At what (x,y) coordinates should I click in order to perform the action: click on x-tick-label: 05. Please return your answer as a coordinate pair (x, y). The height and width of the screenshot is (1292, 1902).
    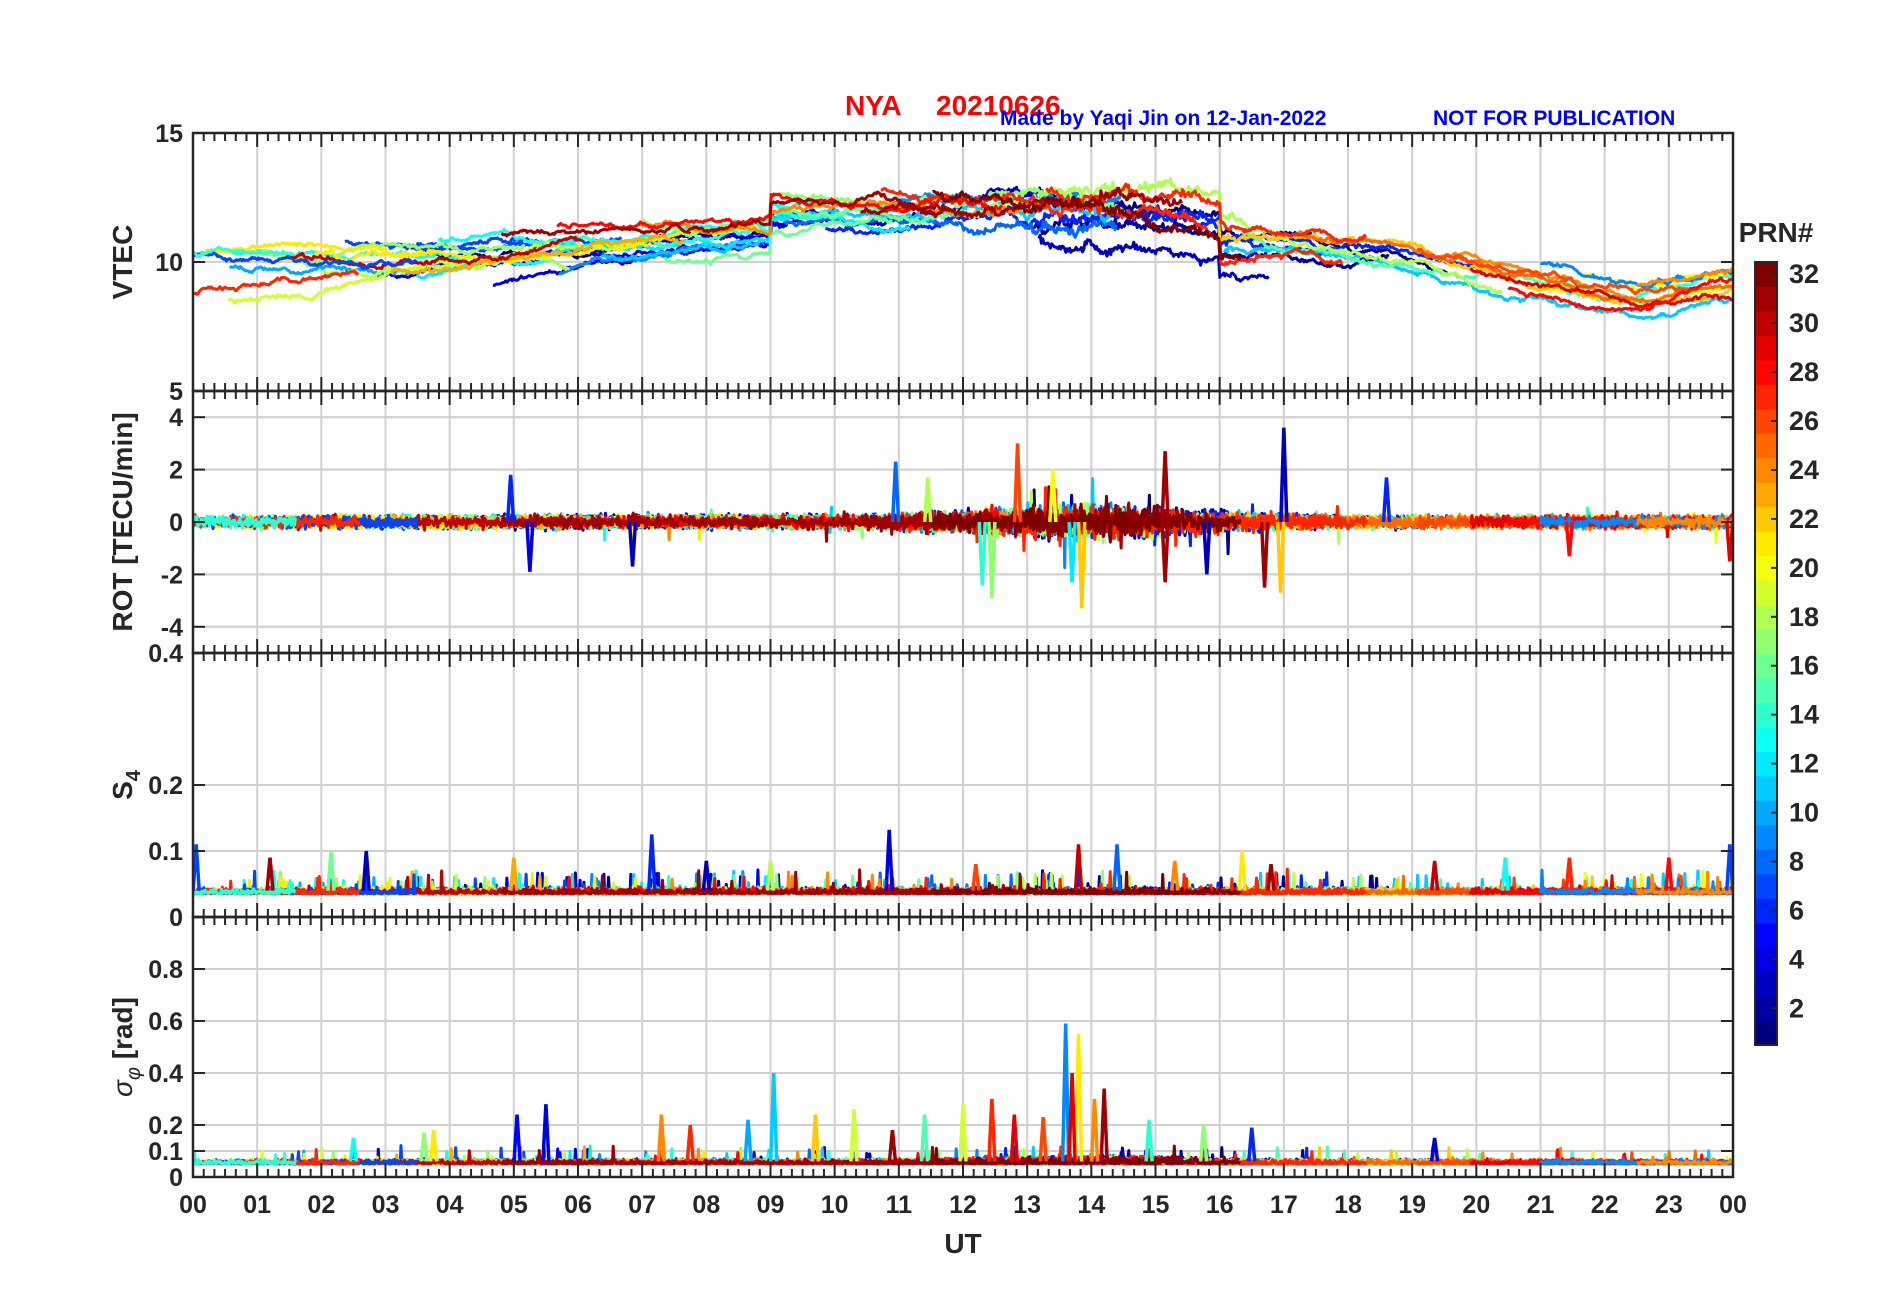
    Looking at the image, I should click on (514, 1205).